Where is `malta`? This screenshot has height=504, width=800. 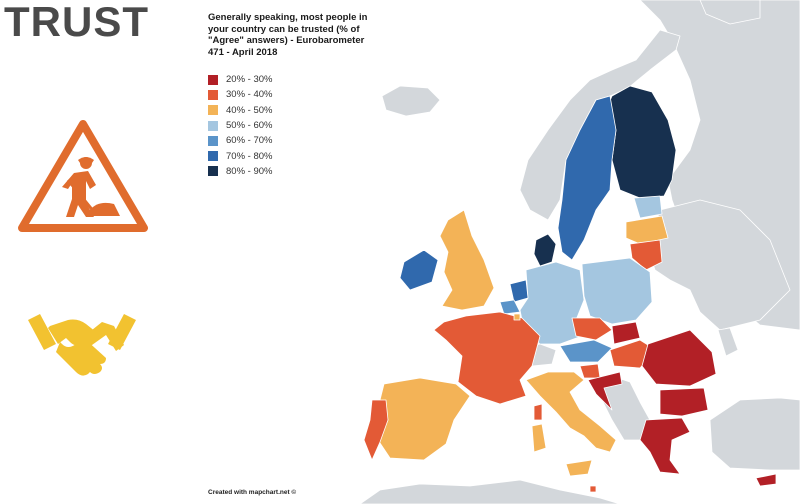
malta is located at coordinates (593, 489).